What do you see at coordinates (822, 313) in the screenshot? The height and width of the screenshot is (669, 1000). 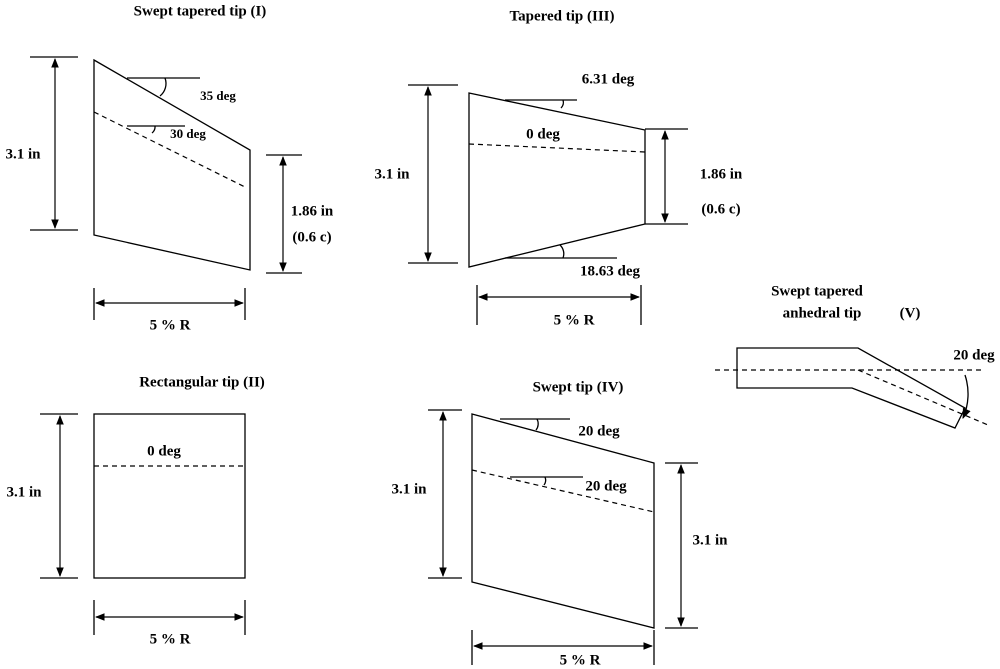 I see `title: anhedral tip` at bounding box center [822, 313].